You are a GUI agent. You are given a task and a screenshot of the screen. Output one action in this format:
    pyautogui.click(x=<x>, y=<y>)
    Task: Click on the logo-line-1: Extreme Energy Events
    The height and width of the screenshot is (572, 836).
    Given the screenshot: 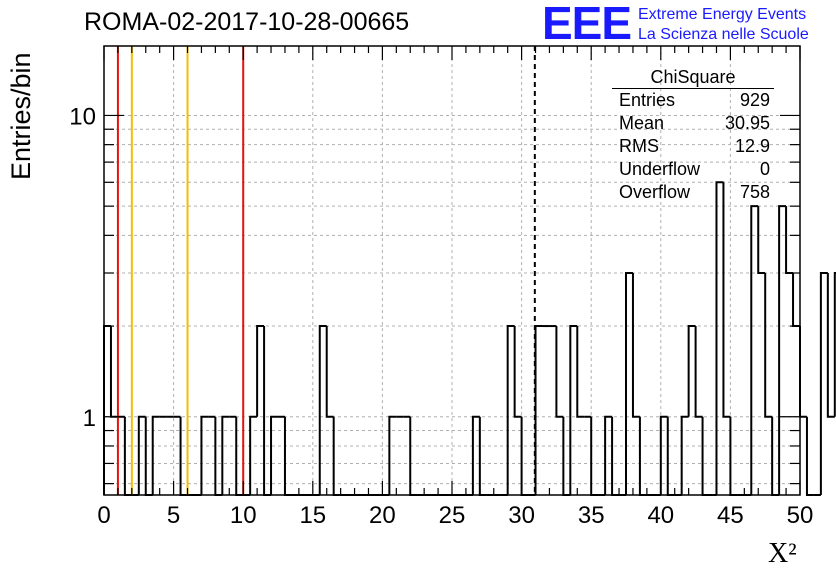 What is the action you would take?
    pyautogui.click(x=722, y=14)
    